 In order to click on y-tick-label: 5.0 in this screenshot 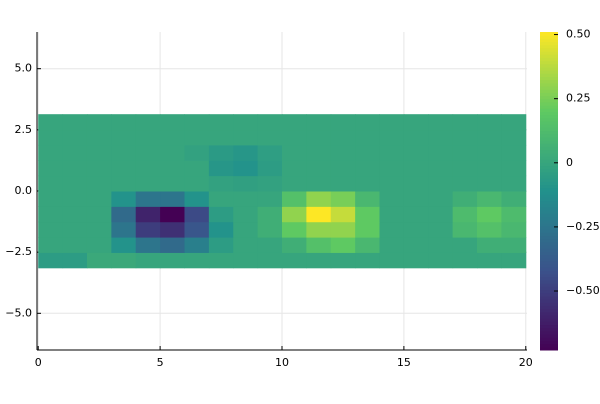, I will do `click(24, 68)`.